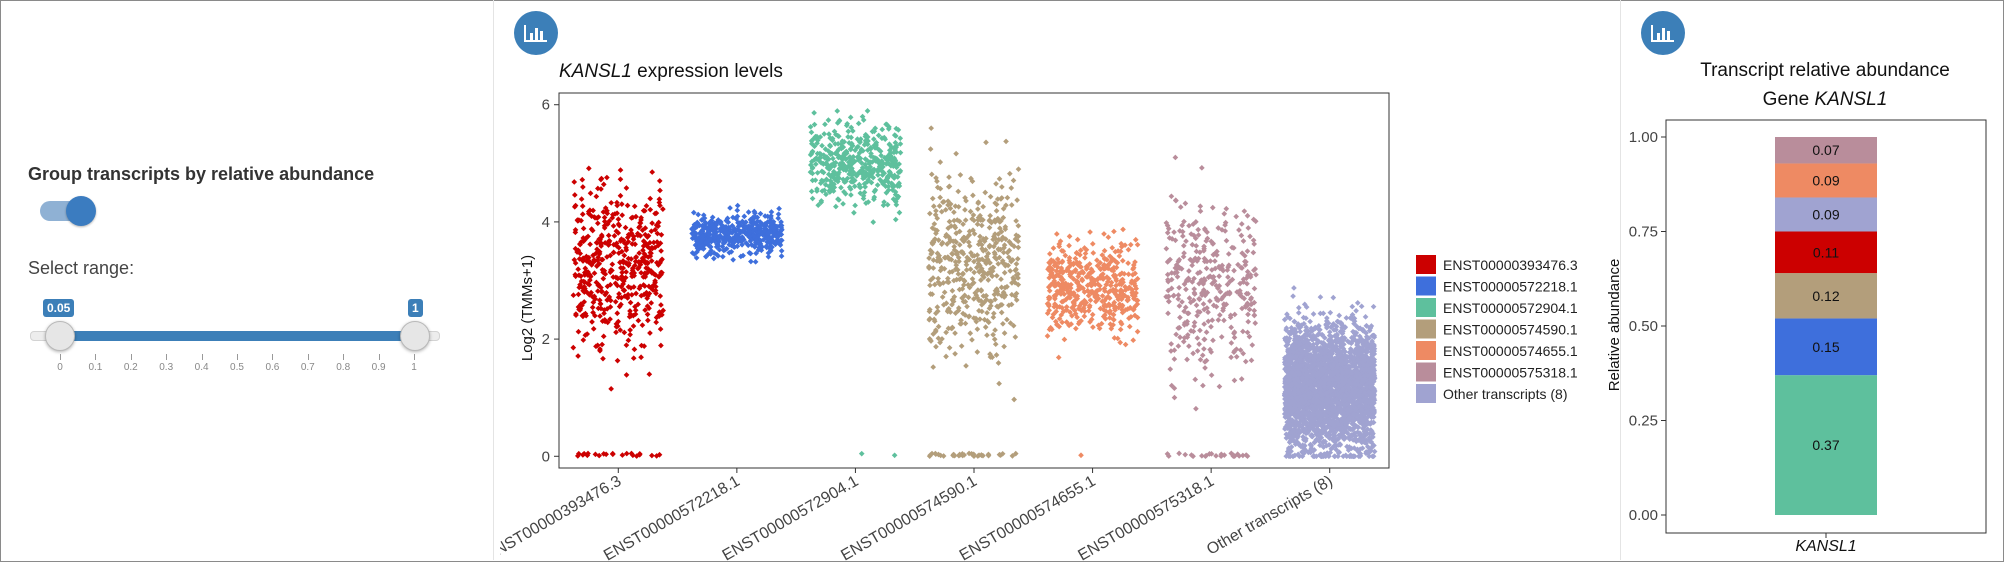  I want to click on slider-min-handle, so click(60, 336).